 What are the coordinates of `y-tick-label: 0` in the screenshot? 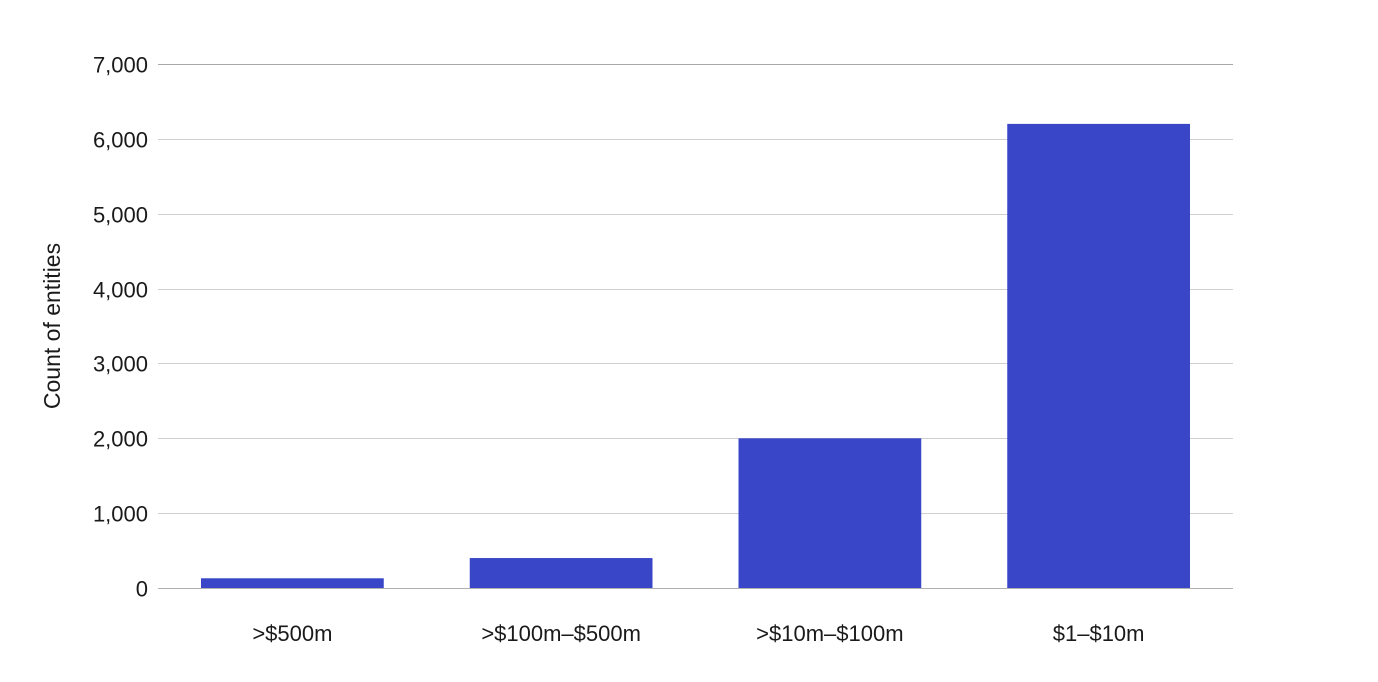 It's located at (142, 589).